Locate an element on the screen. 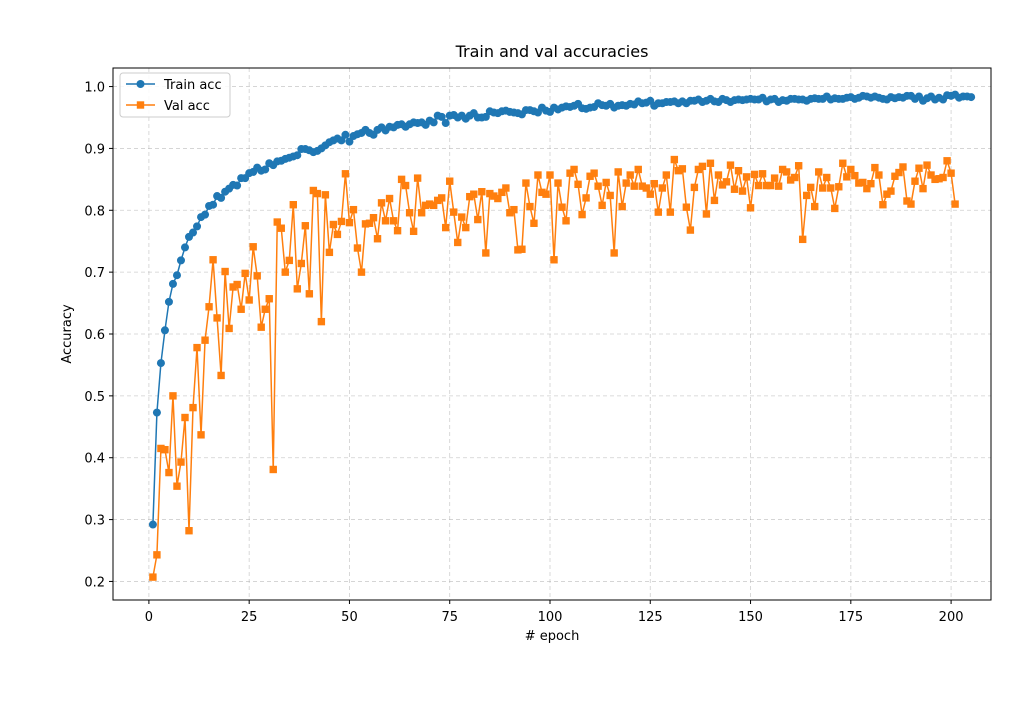 The width and height of the screenshot is (1016, 702). x-tick-label: 100 is located at coordinates (550, 617).